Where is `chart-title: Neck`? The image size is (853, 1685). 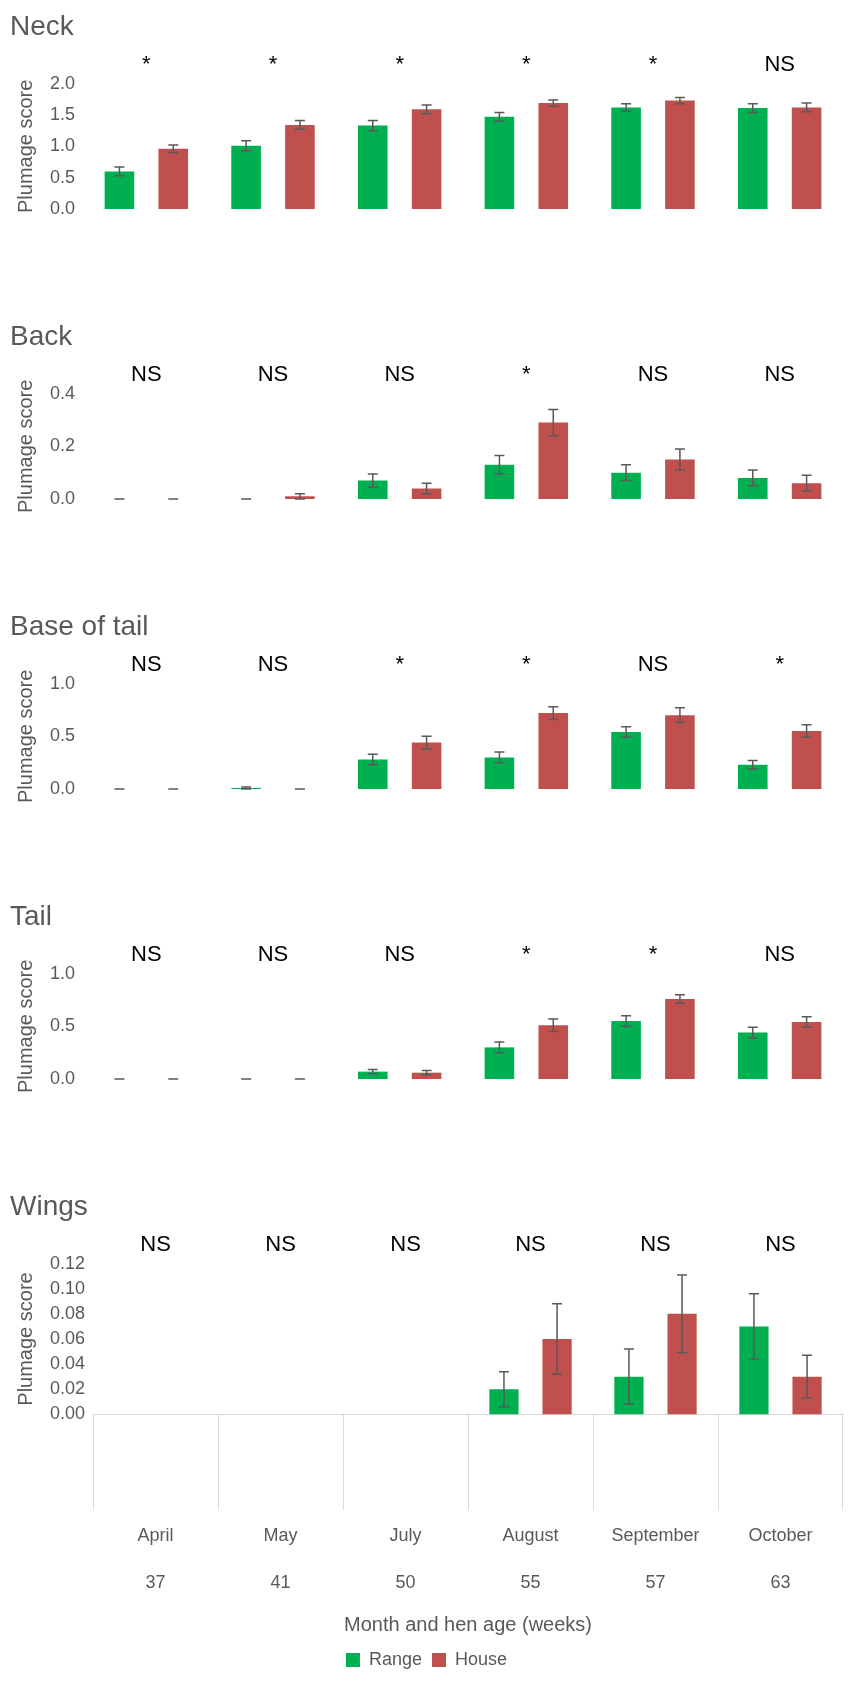 chart-title: Neck is located at coordinates (42, 25).